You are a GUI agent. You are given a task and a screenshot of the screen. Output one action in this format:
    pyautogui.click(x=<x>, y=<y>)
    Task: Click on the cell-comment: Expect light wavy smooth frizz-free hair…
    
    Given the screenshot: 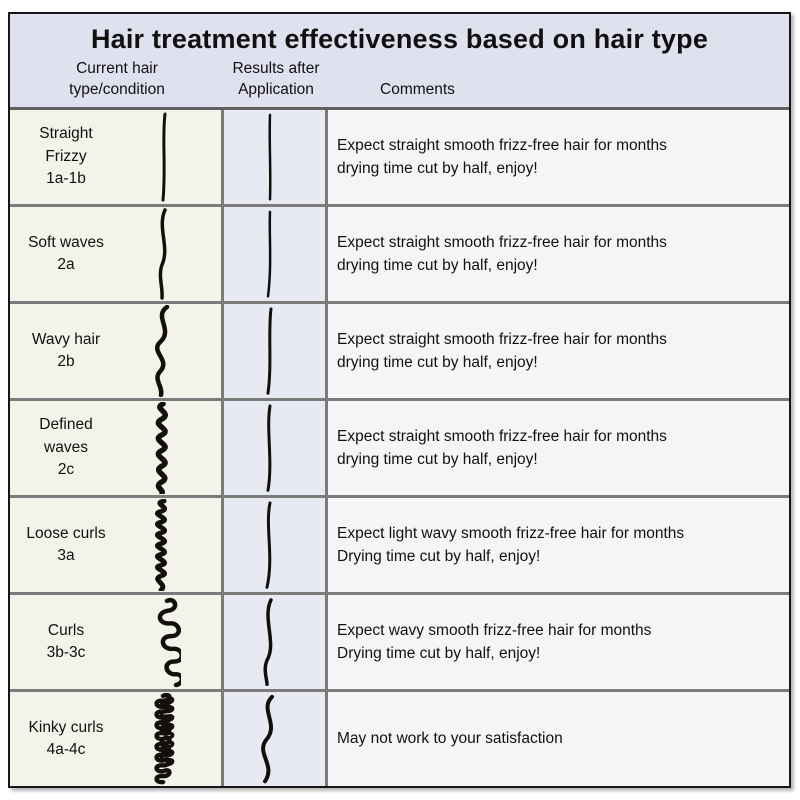 What is the action you would take?
    pyautogui.click(x=558, y=545)
    